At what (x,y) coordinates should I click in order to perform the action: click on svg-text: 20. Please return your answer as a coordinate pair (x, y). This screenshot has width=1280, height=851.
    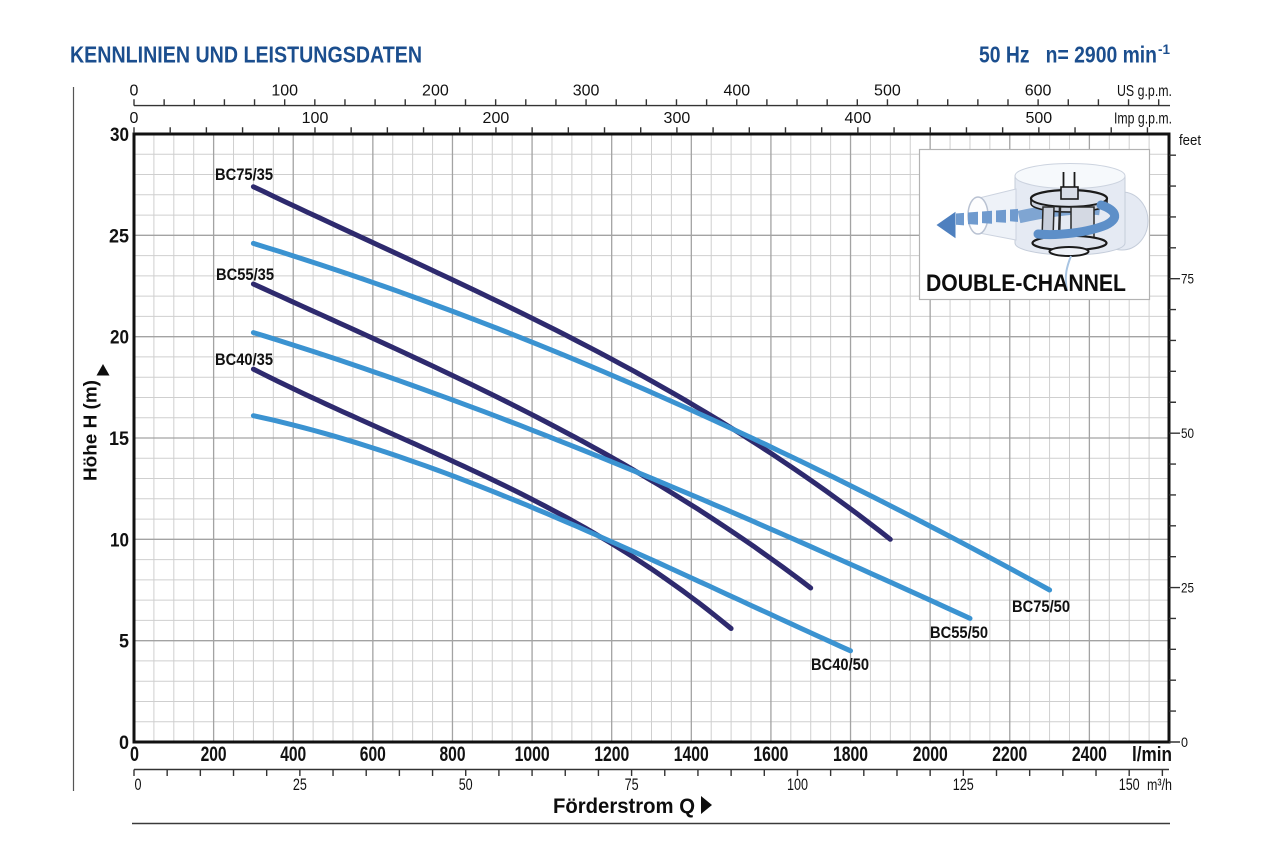
    Looking at the image, I should click on (119, 338).